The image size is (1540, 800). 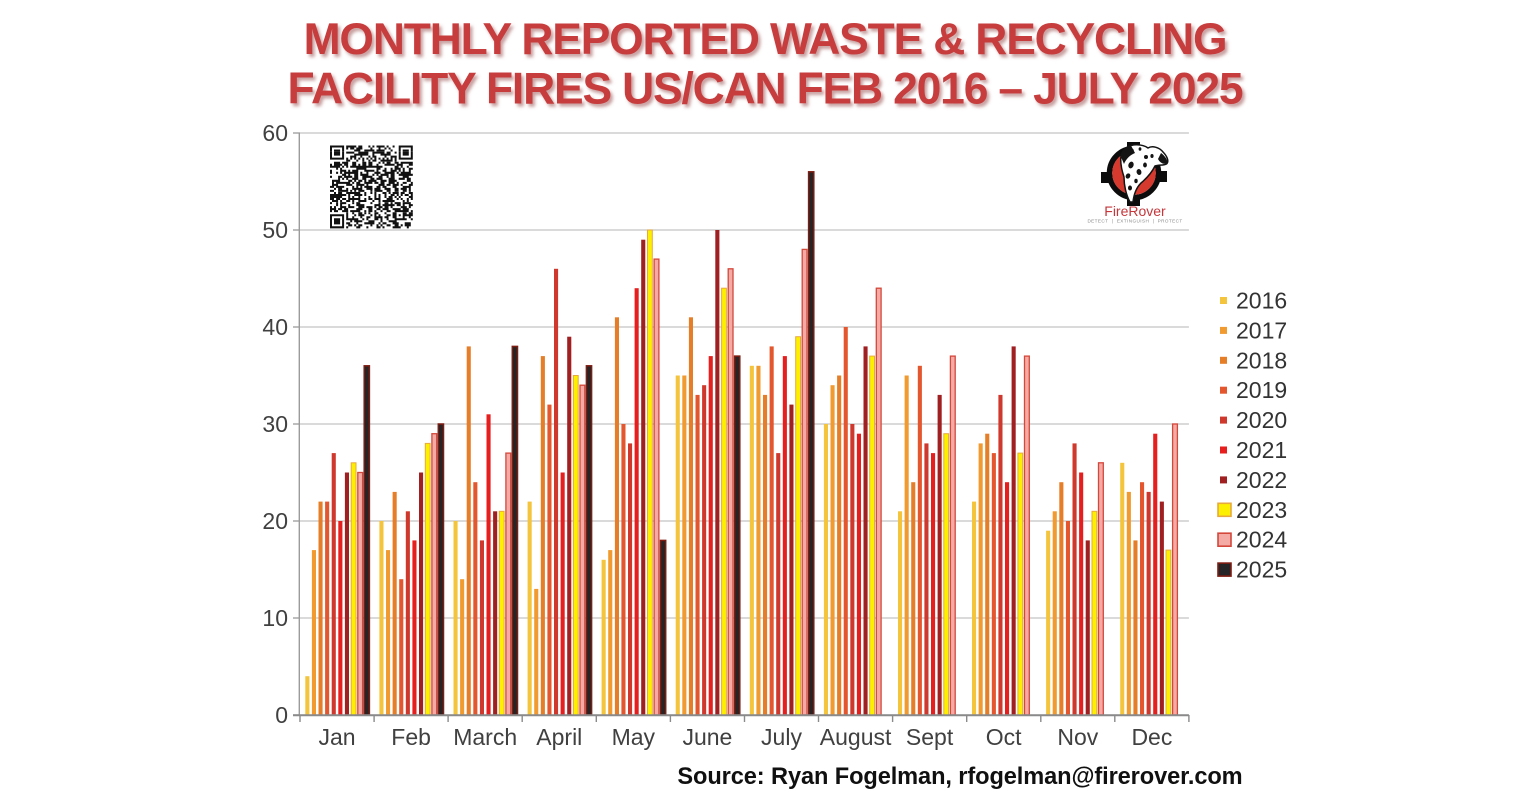 What do you see at coordinates (275, 133) in the screenshot?
I see `svg-text: 60` at bounding box center [275, 133].